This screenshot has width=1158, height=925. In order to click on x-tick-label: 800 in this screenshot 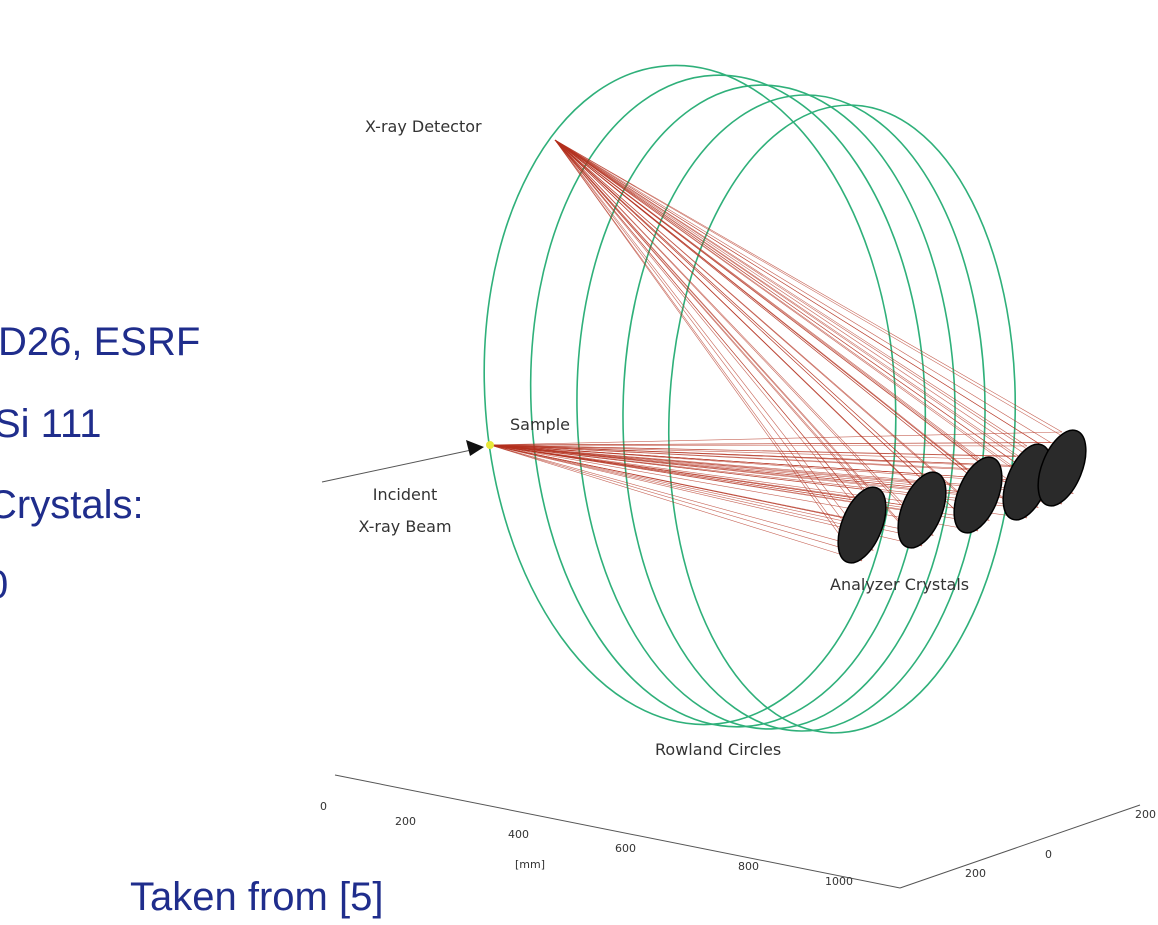, I will do `click(748, 866)`.